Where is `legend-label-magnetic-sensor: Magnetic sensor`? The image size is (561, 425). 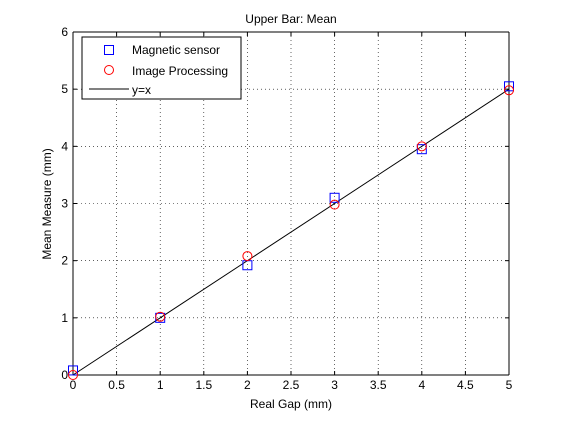 legend-label-magnetic-sensor: Magnetic sensor is located at coordinates (176, 50).